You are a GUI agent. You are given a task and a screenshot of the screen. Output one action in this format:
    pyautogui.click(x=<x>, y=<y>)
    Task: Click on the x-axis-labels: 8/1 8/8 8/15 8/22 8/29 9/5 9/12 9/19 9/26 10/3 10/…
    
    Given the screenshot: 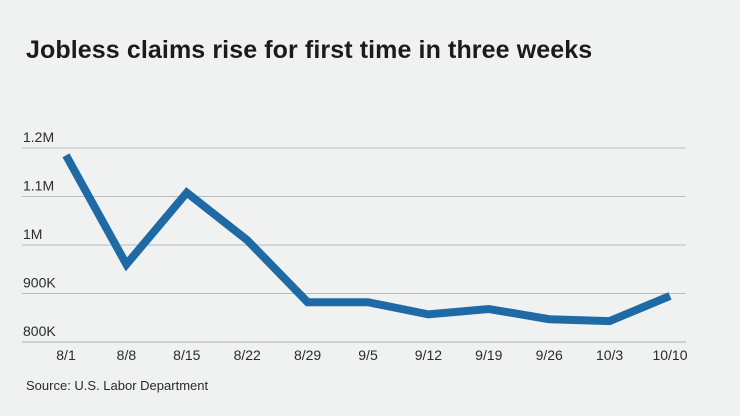 What is the action you would take?
    pyautogui.click(x=371, y=355)
    